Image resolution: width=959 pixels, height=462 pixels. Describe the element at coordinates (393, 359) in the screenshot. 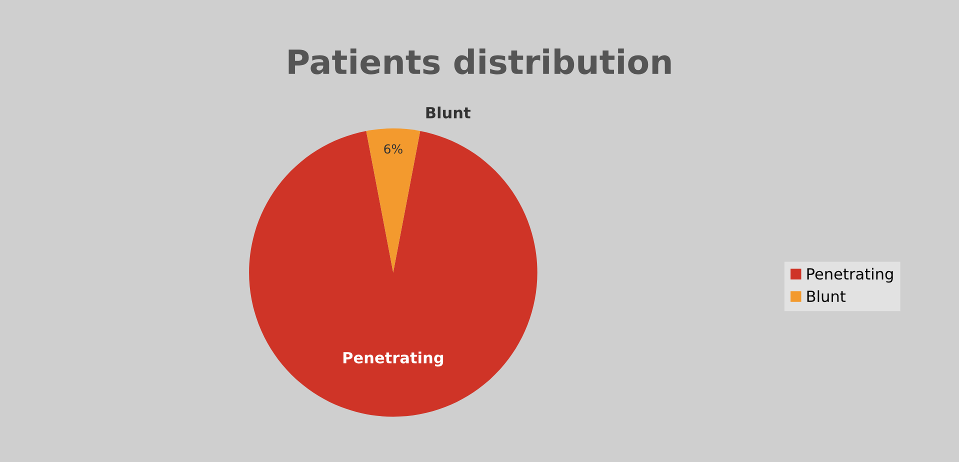

I see `slice-label: Penetrating` at that location.